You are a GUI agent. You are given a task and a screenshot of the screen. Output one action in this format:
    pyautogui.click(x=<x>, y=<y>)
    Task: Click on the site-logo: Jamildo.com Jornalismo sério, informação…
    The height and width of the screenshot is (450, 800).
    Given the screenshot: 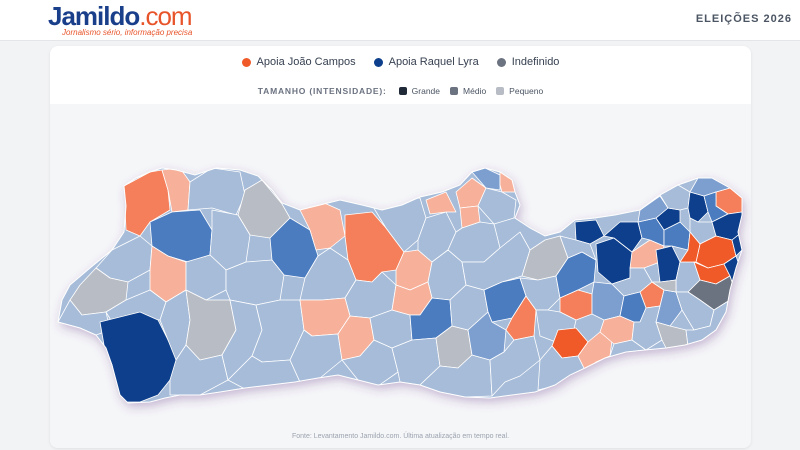 What is the action you would take?
    pyautogui.click(x=120, y=19)
    